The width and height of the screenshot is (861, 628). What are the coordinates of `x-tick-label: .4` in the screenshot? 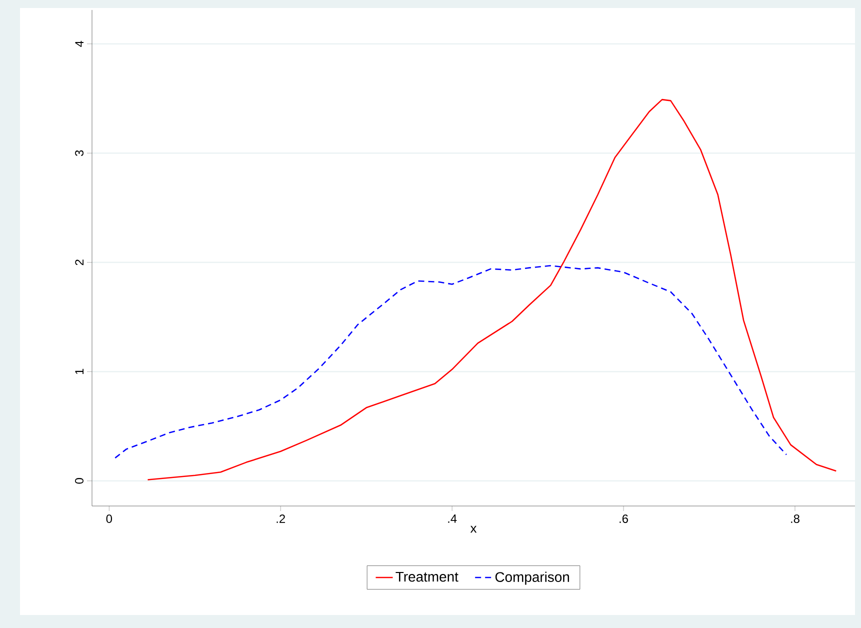 It's located at (452, 518).